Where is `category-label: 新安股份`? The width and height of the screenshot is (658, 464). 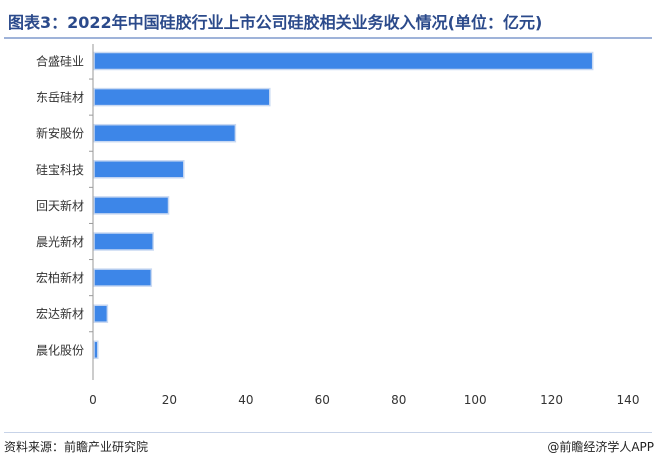
category-label: 新安股份 is located at coordinates (60, 133).